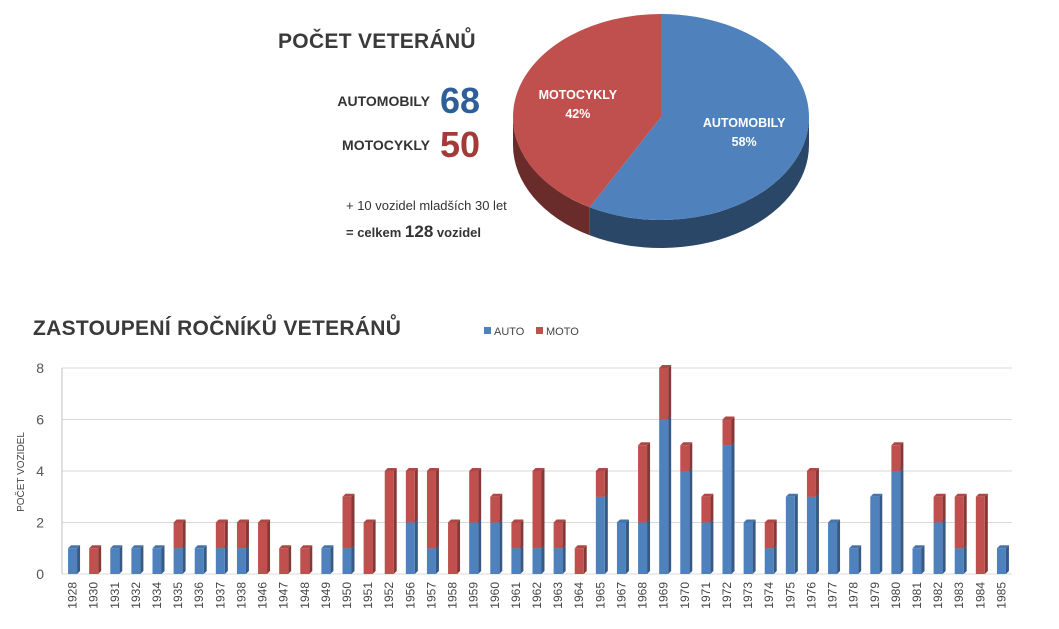 The image size is (1059, 629). I want to click on bar-top-moto-1969, so click(665, 366).